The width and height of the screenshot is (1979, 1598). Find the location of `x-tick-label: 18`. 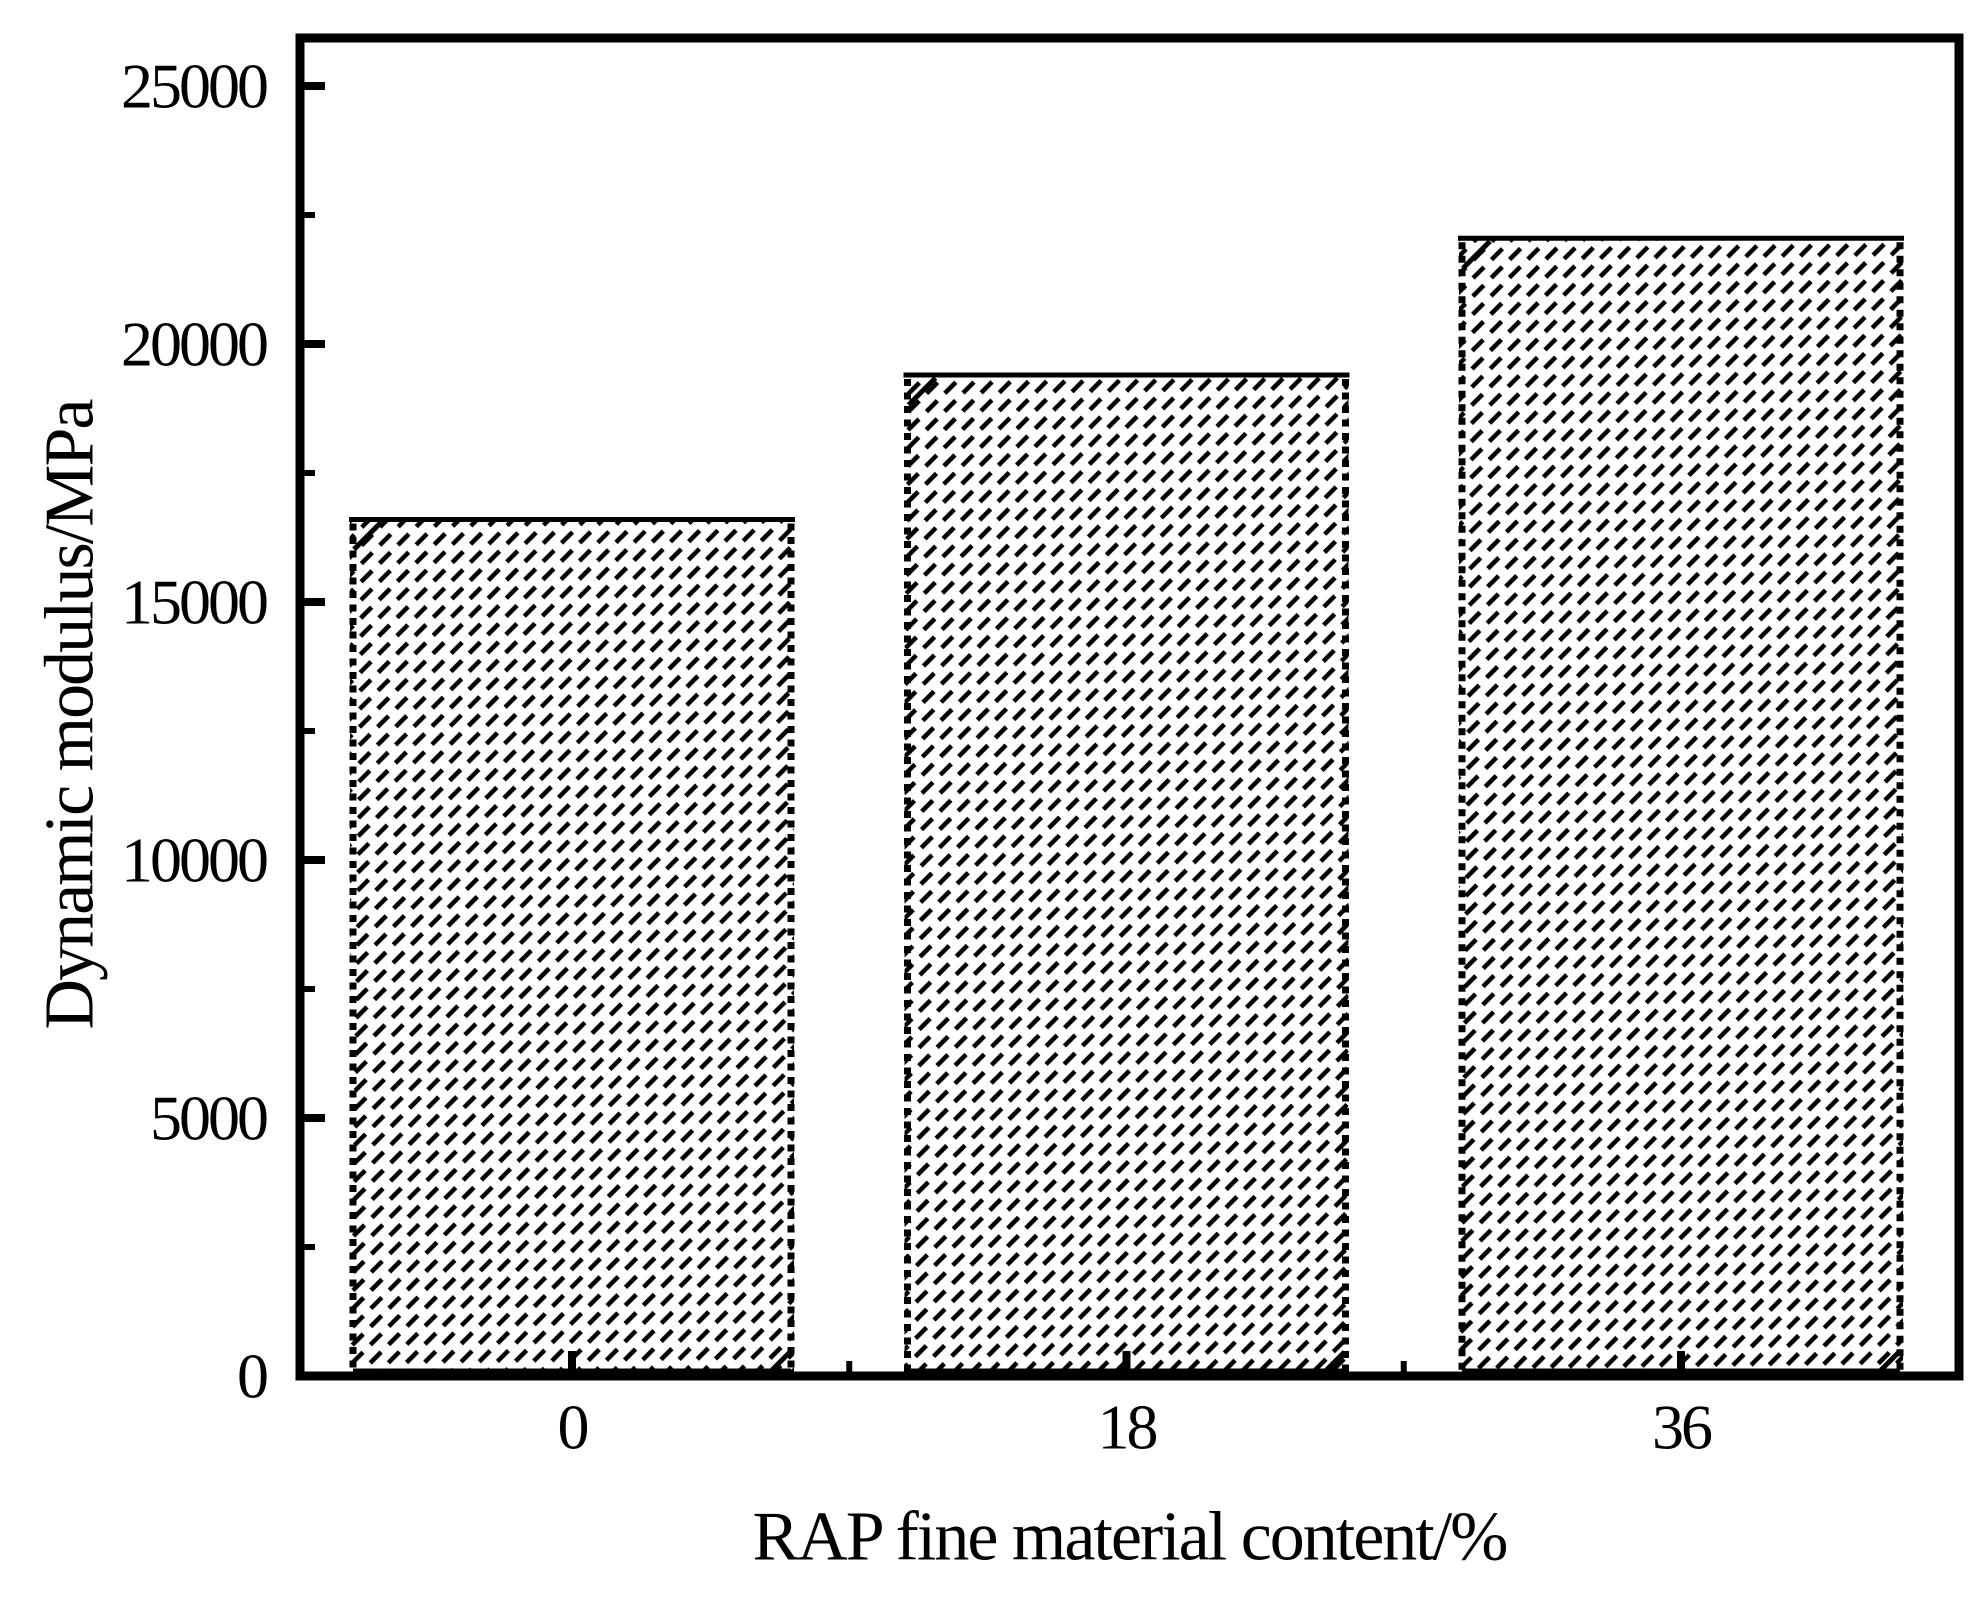

x-tick-label: 18 is located at coordinates (1127, 1427).